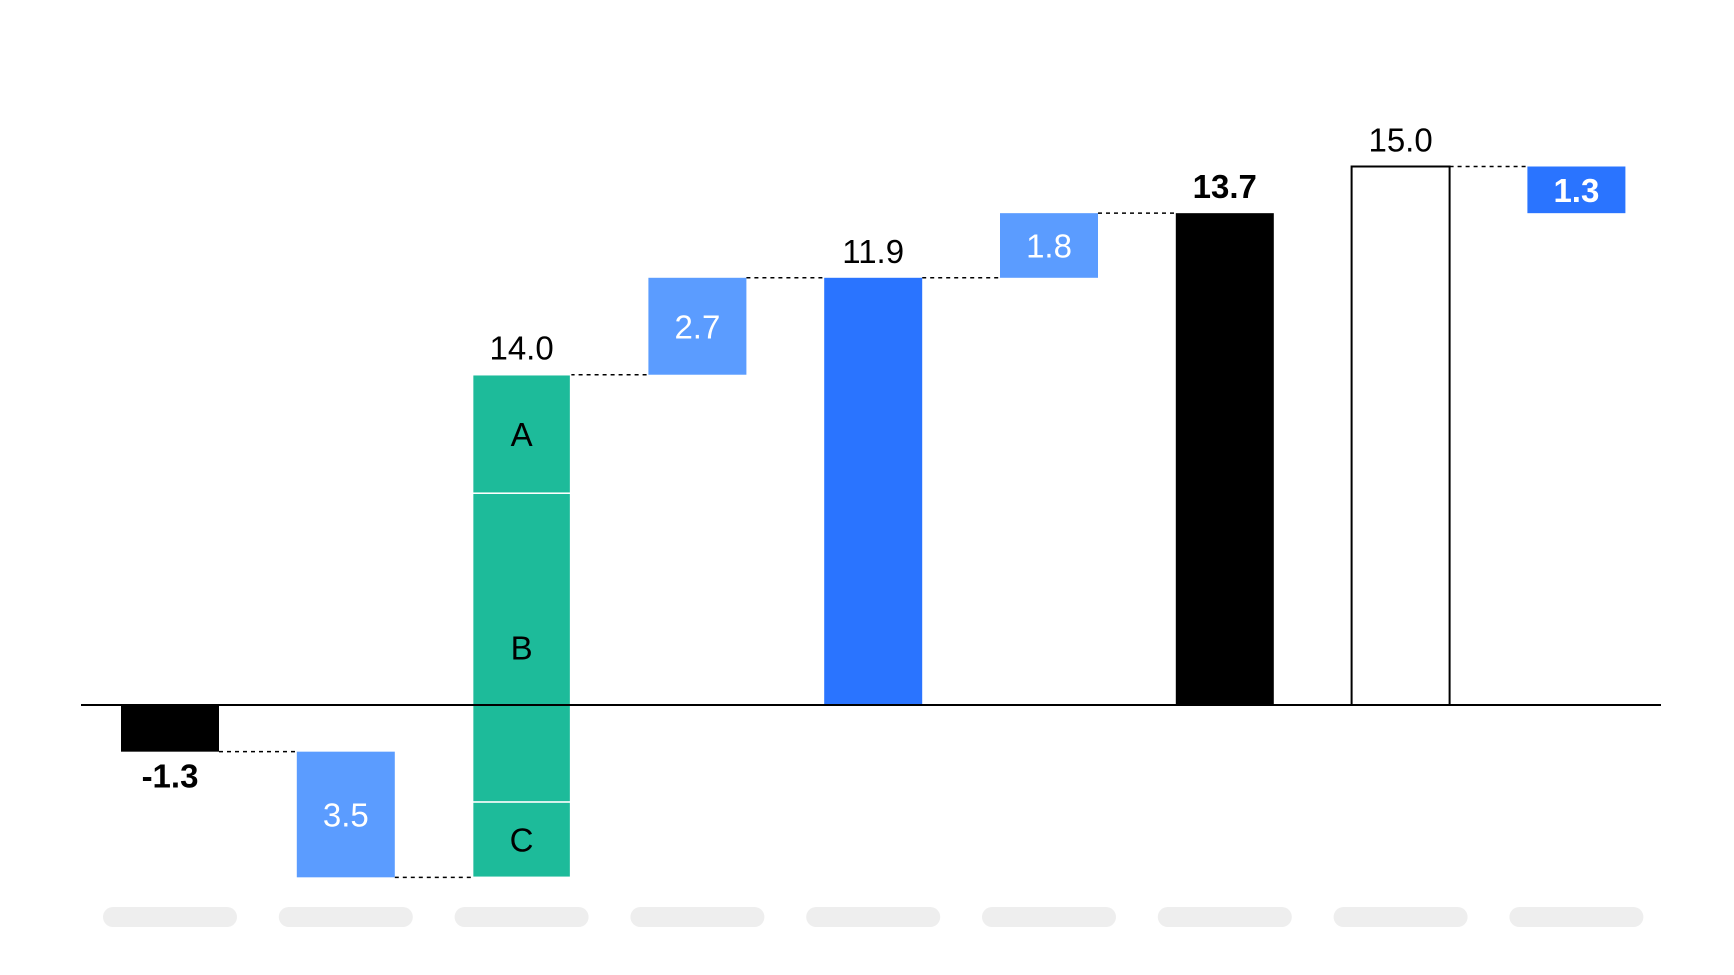 Image resolution: width=1734 pixels, height=975 pixels. I want to click on value-label-9: 1.3, so click(1576, 190).